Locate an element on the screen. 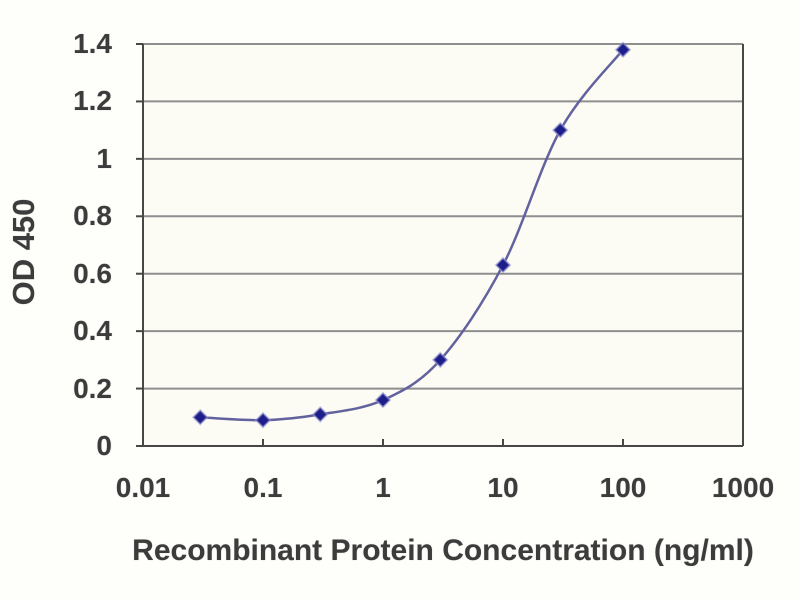  y-tick-label: 0.8 is located at coordinates (92, 216).